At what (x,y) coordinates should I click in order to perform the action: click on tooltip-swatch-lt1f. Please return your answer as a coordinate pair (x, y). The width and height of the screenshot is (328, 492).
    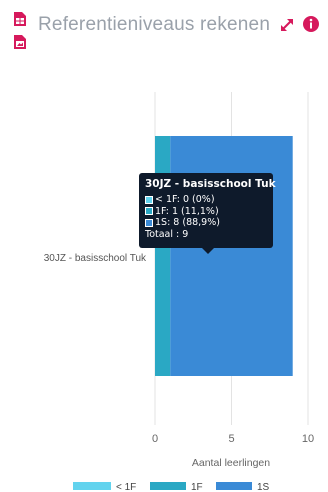
    Looking at the image, I should click on (149, 199).